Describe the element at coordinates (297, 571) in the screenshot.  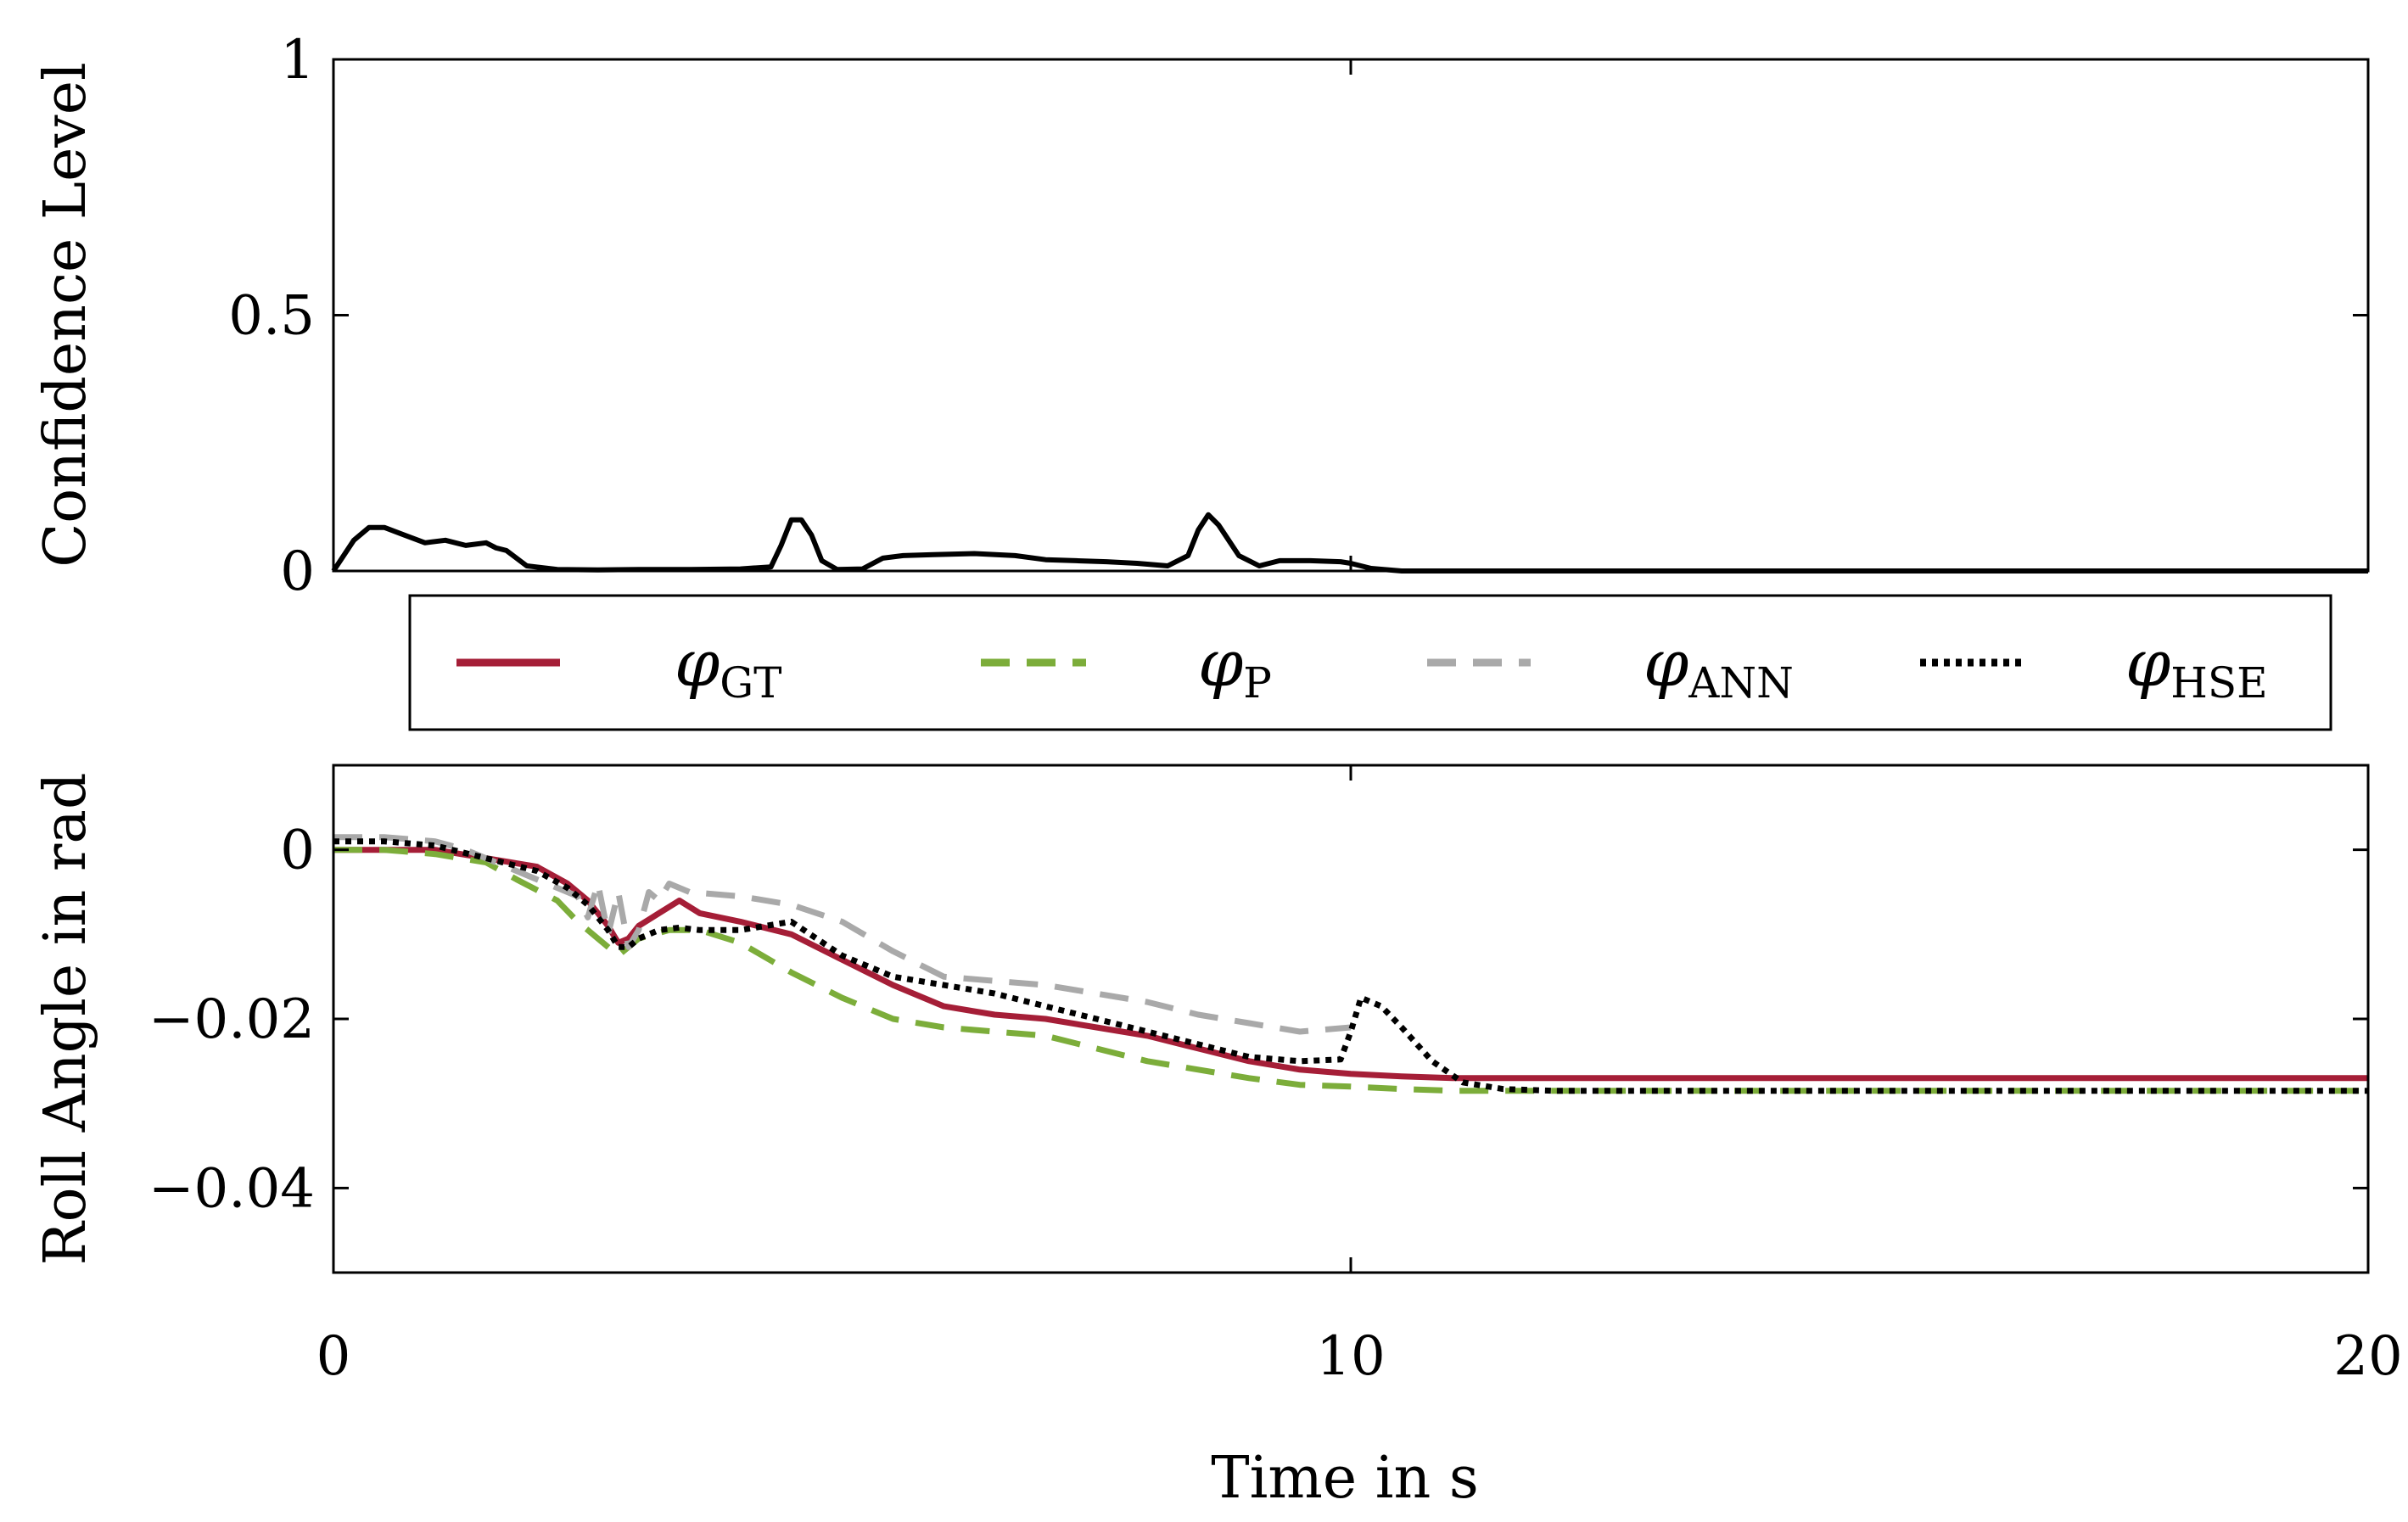
I see `confidence-ytick-label: 0` at that location.